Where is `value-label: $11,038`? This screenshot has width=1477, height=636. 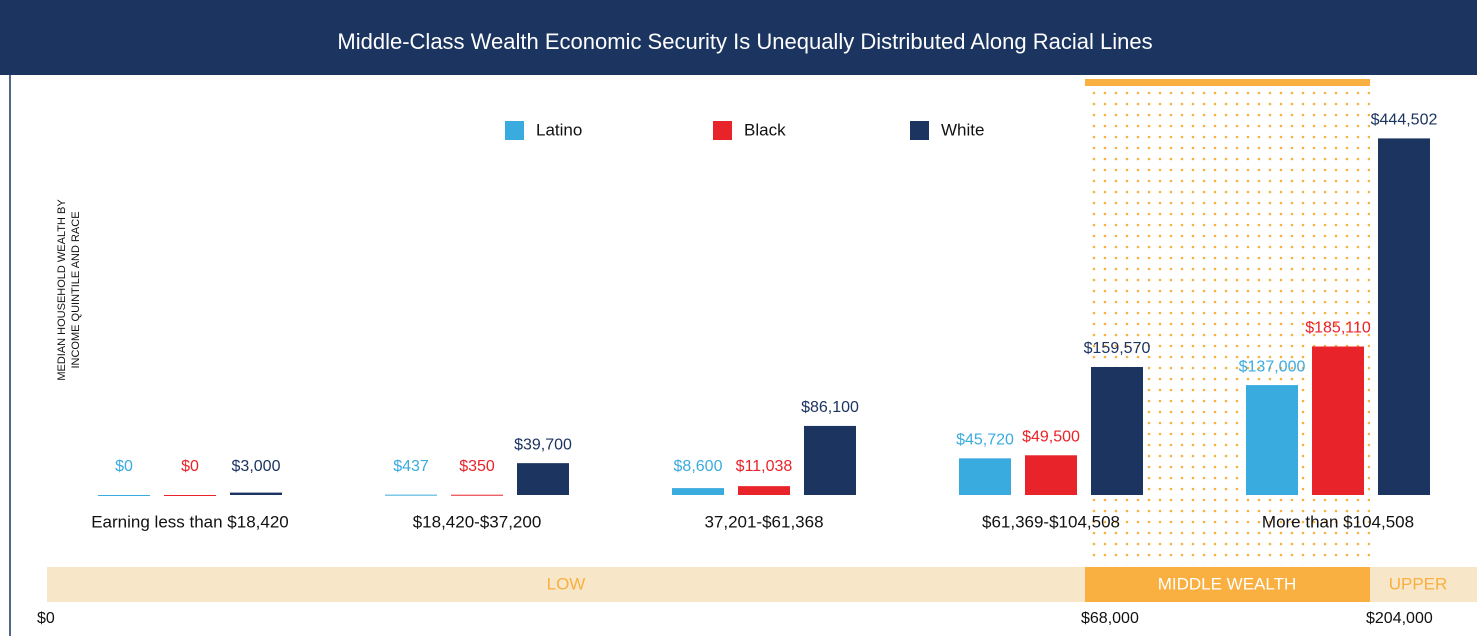
value-label: $11,038 is located at coordinates (764, 466).